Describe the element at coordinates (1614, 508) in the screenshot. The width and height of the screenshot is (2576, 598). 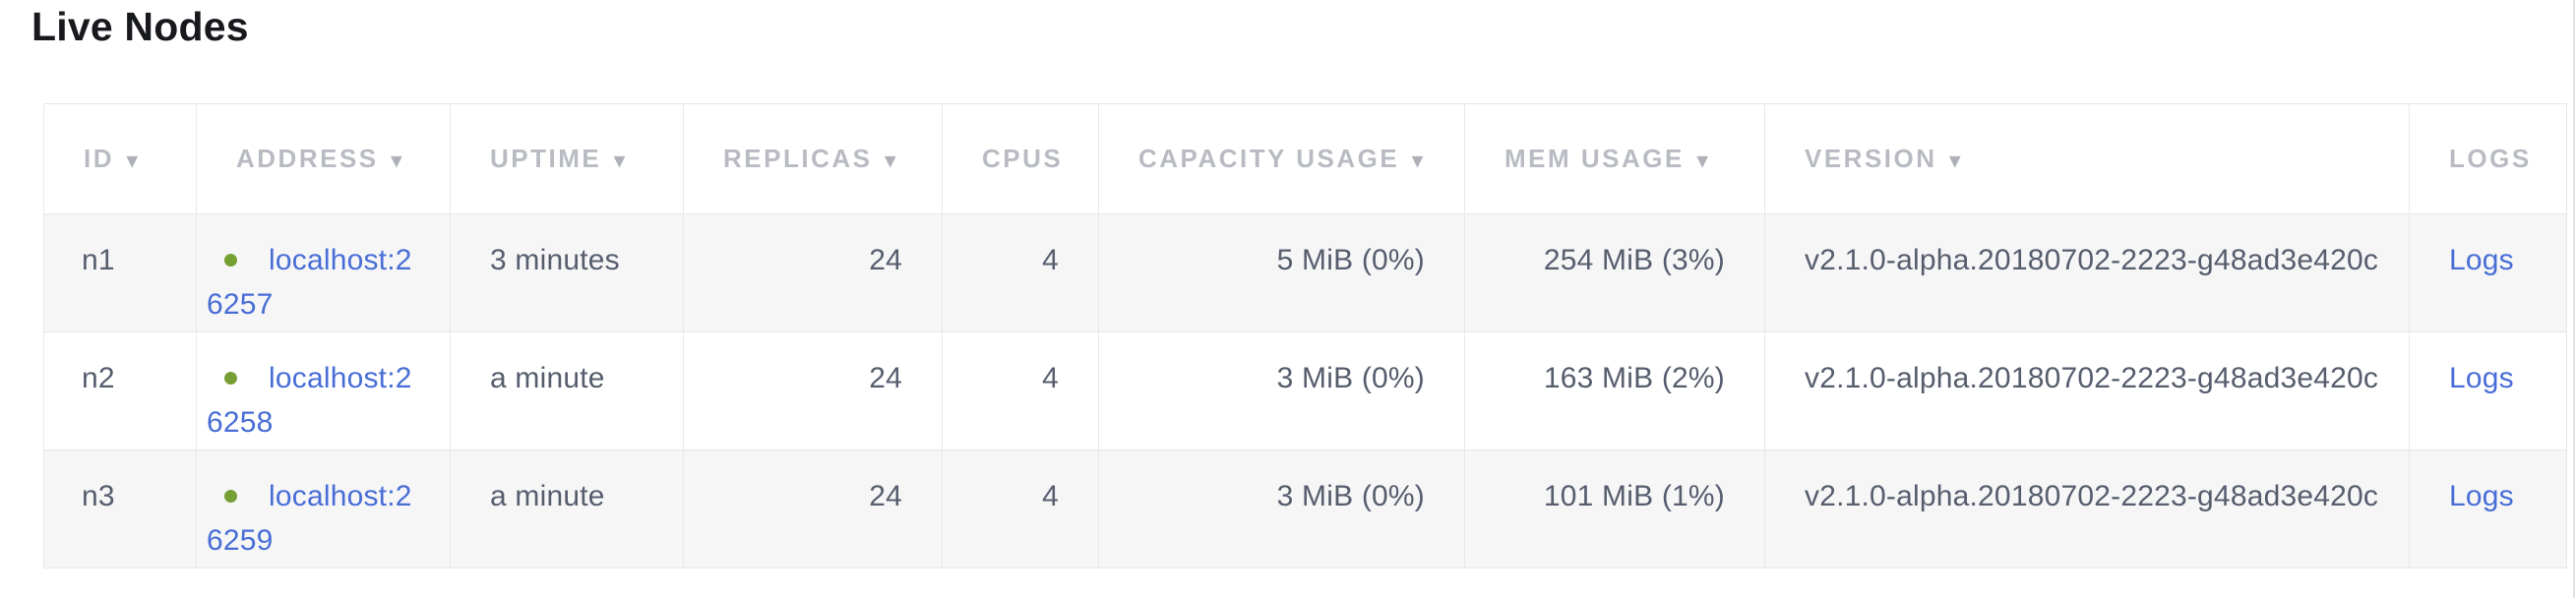
I see `cell-mem-usage: 101 MiB (1%)` at that location.